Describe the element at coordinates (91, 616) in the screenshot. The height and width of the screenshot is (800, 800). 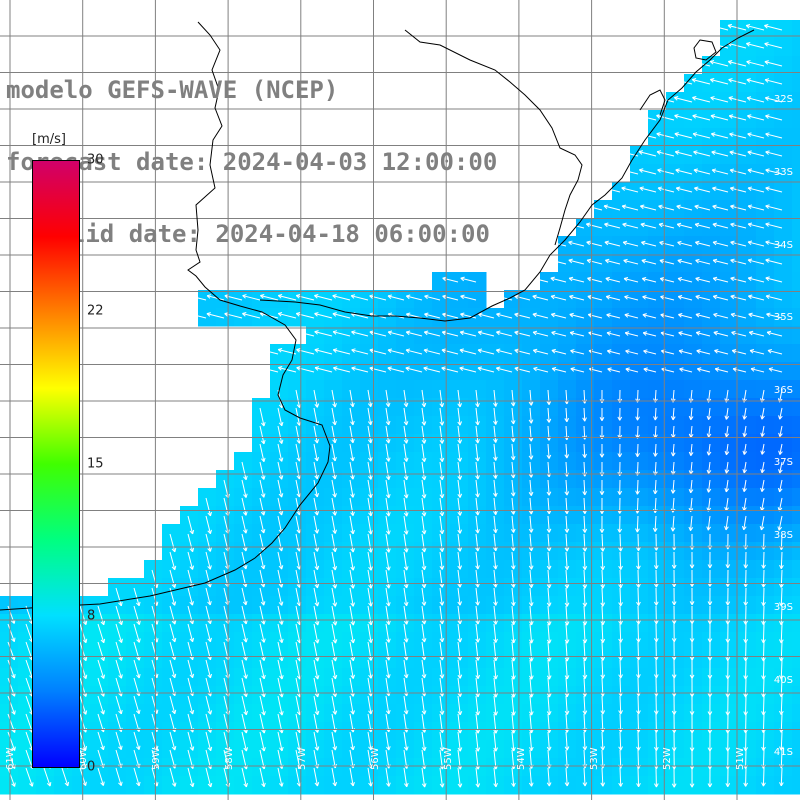
I see `colorbar-tick-8: 8` at that location.